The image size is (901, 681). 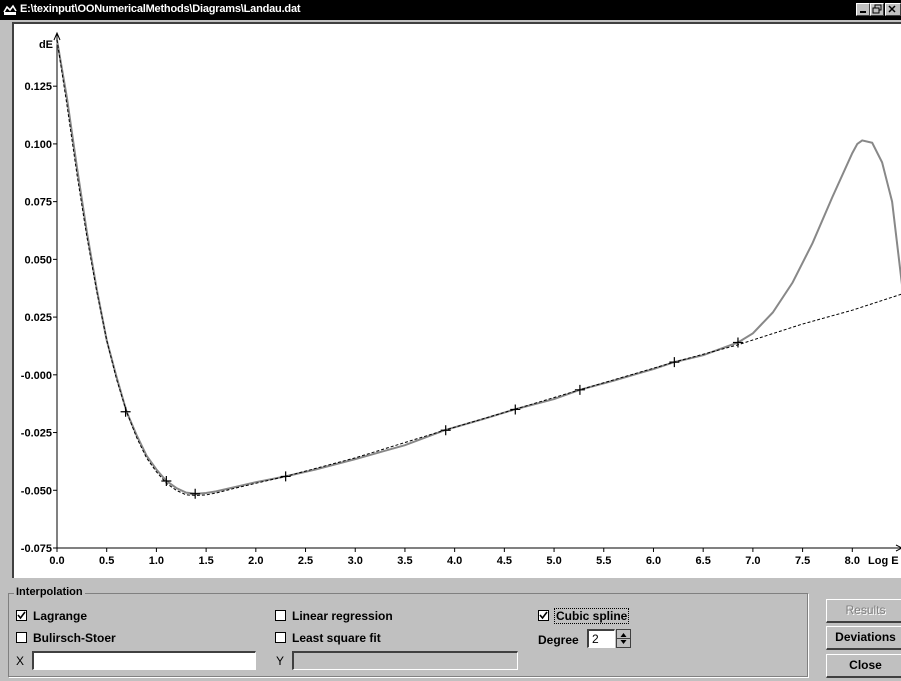 What do you see at coordinates (342, 616) in the screenshot?
I see `linear-regression-label: Linear regression` at bounding box center [342, 616].